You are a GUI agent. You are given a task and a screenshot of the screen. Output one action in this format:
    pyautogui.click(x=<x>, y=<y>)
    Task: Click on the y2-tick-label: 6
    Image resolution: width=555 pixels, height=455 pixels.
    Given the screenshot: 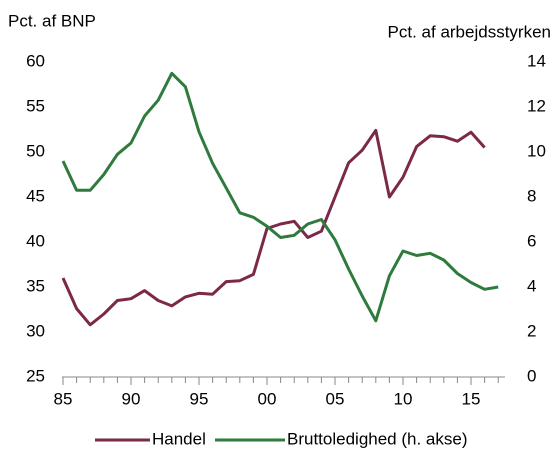 What is the action you would take?
    pyautogui.click(x=531, y=240)
    